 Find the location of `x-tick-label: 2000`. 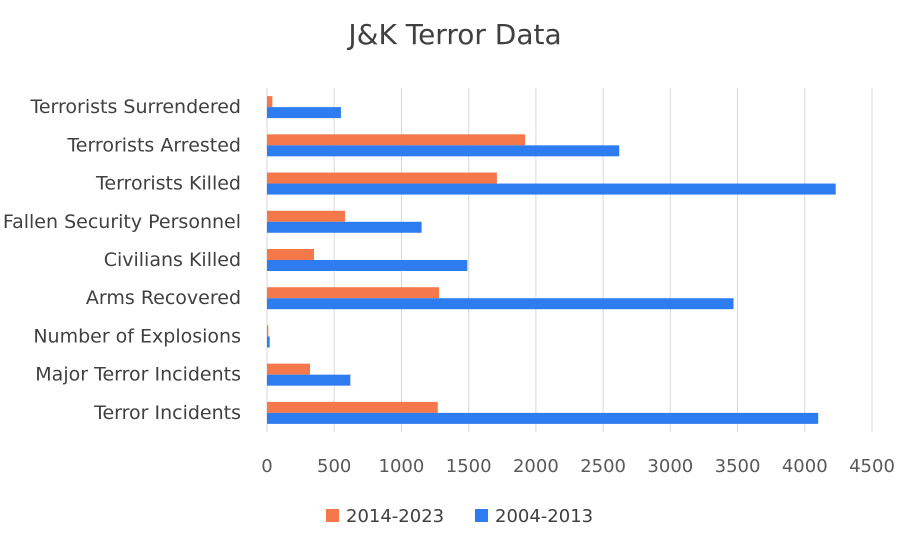

x-tick-label: 2000 is located at coordinates (536, 466).